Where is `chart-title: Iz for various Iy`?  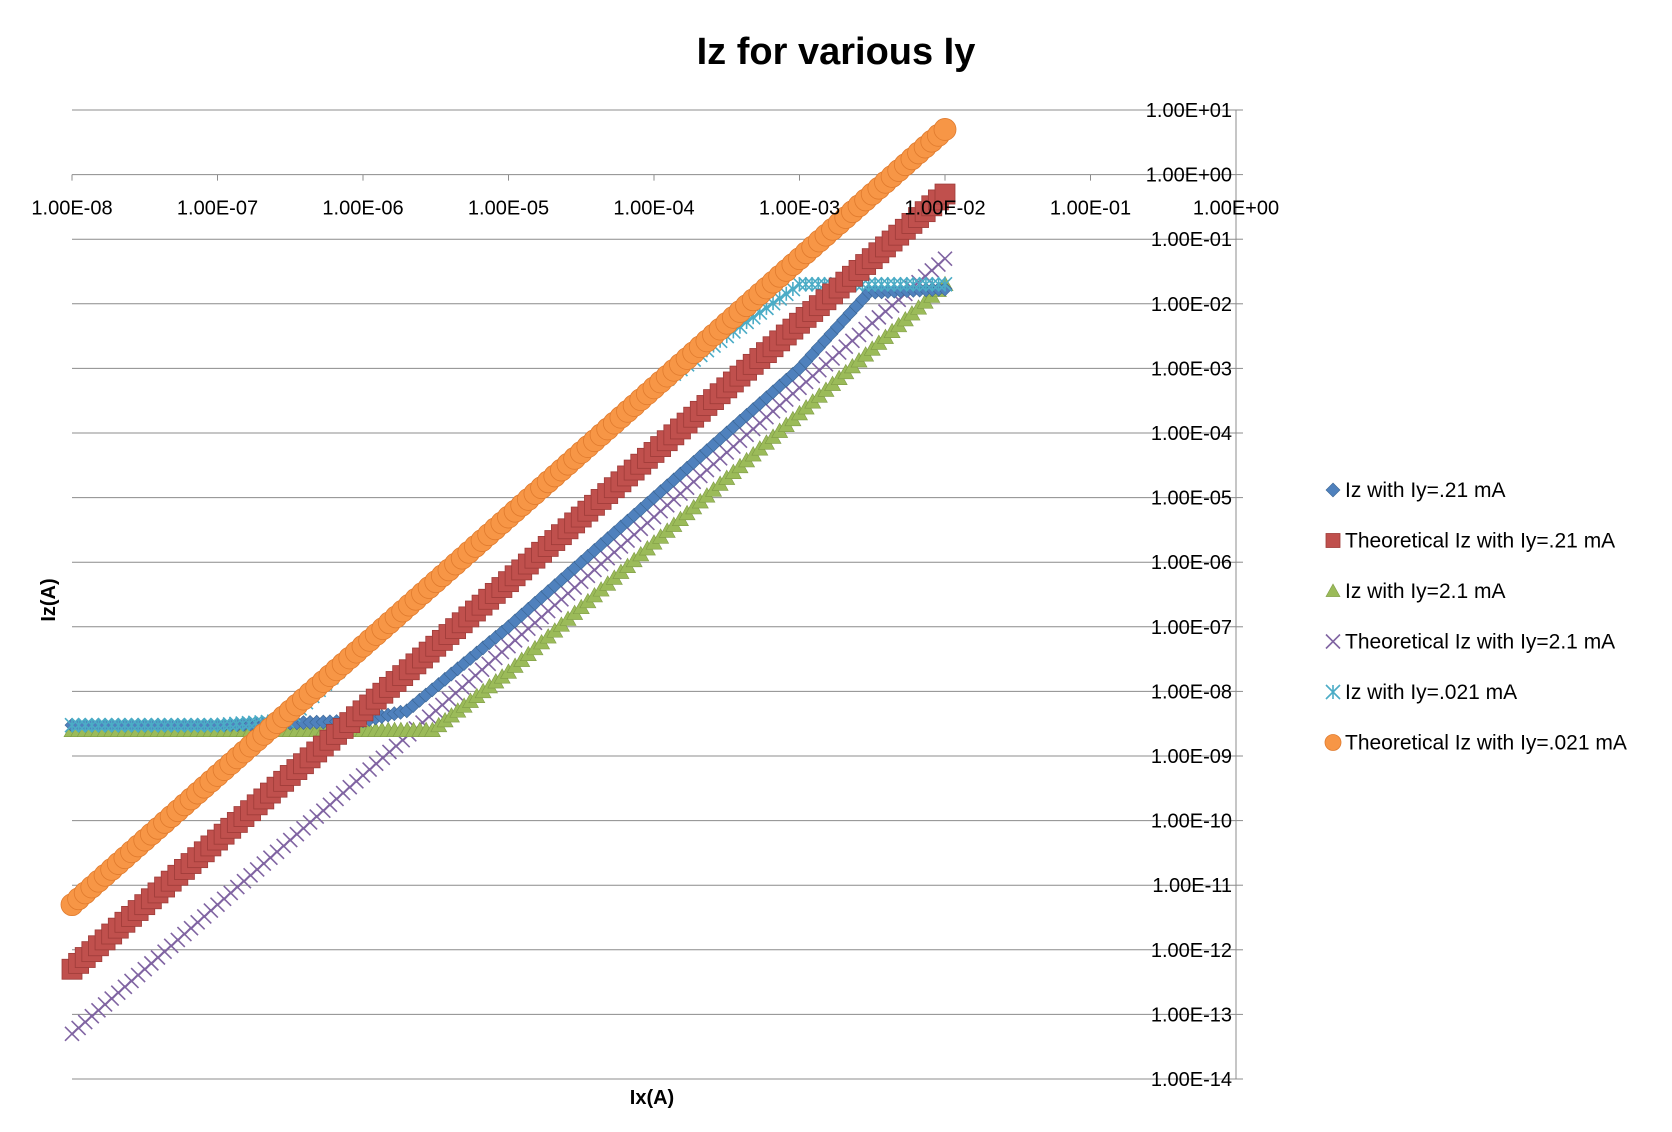
chart-title: Iz for various Iy is located at coordinates (836, 52).